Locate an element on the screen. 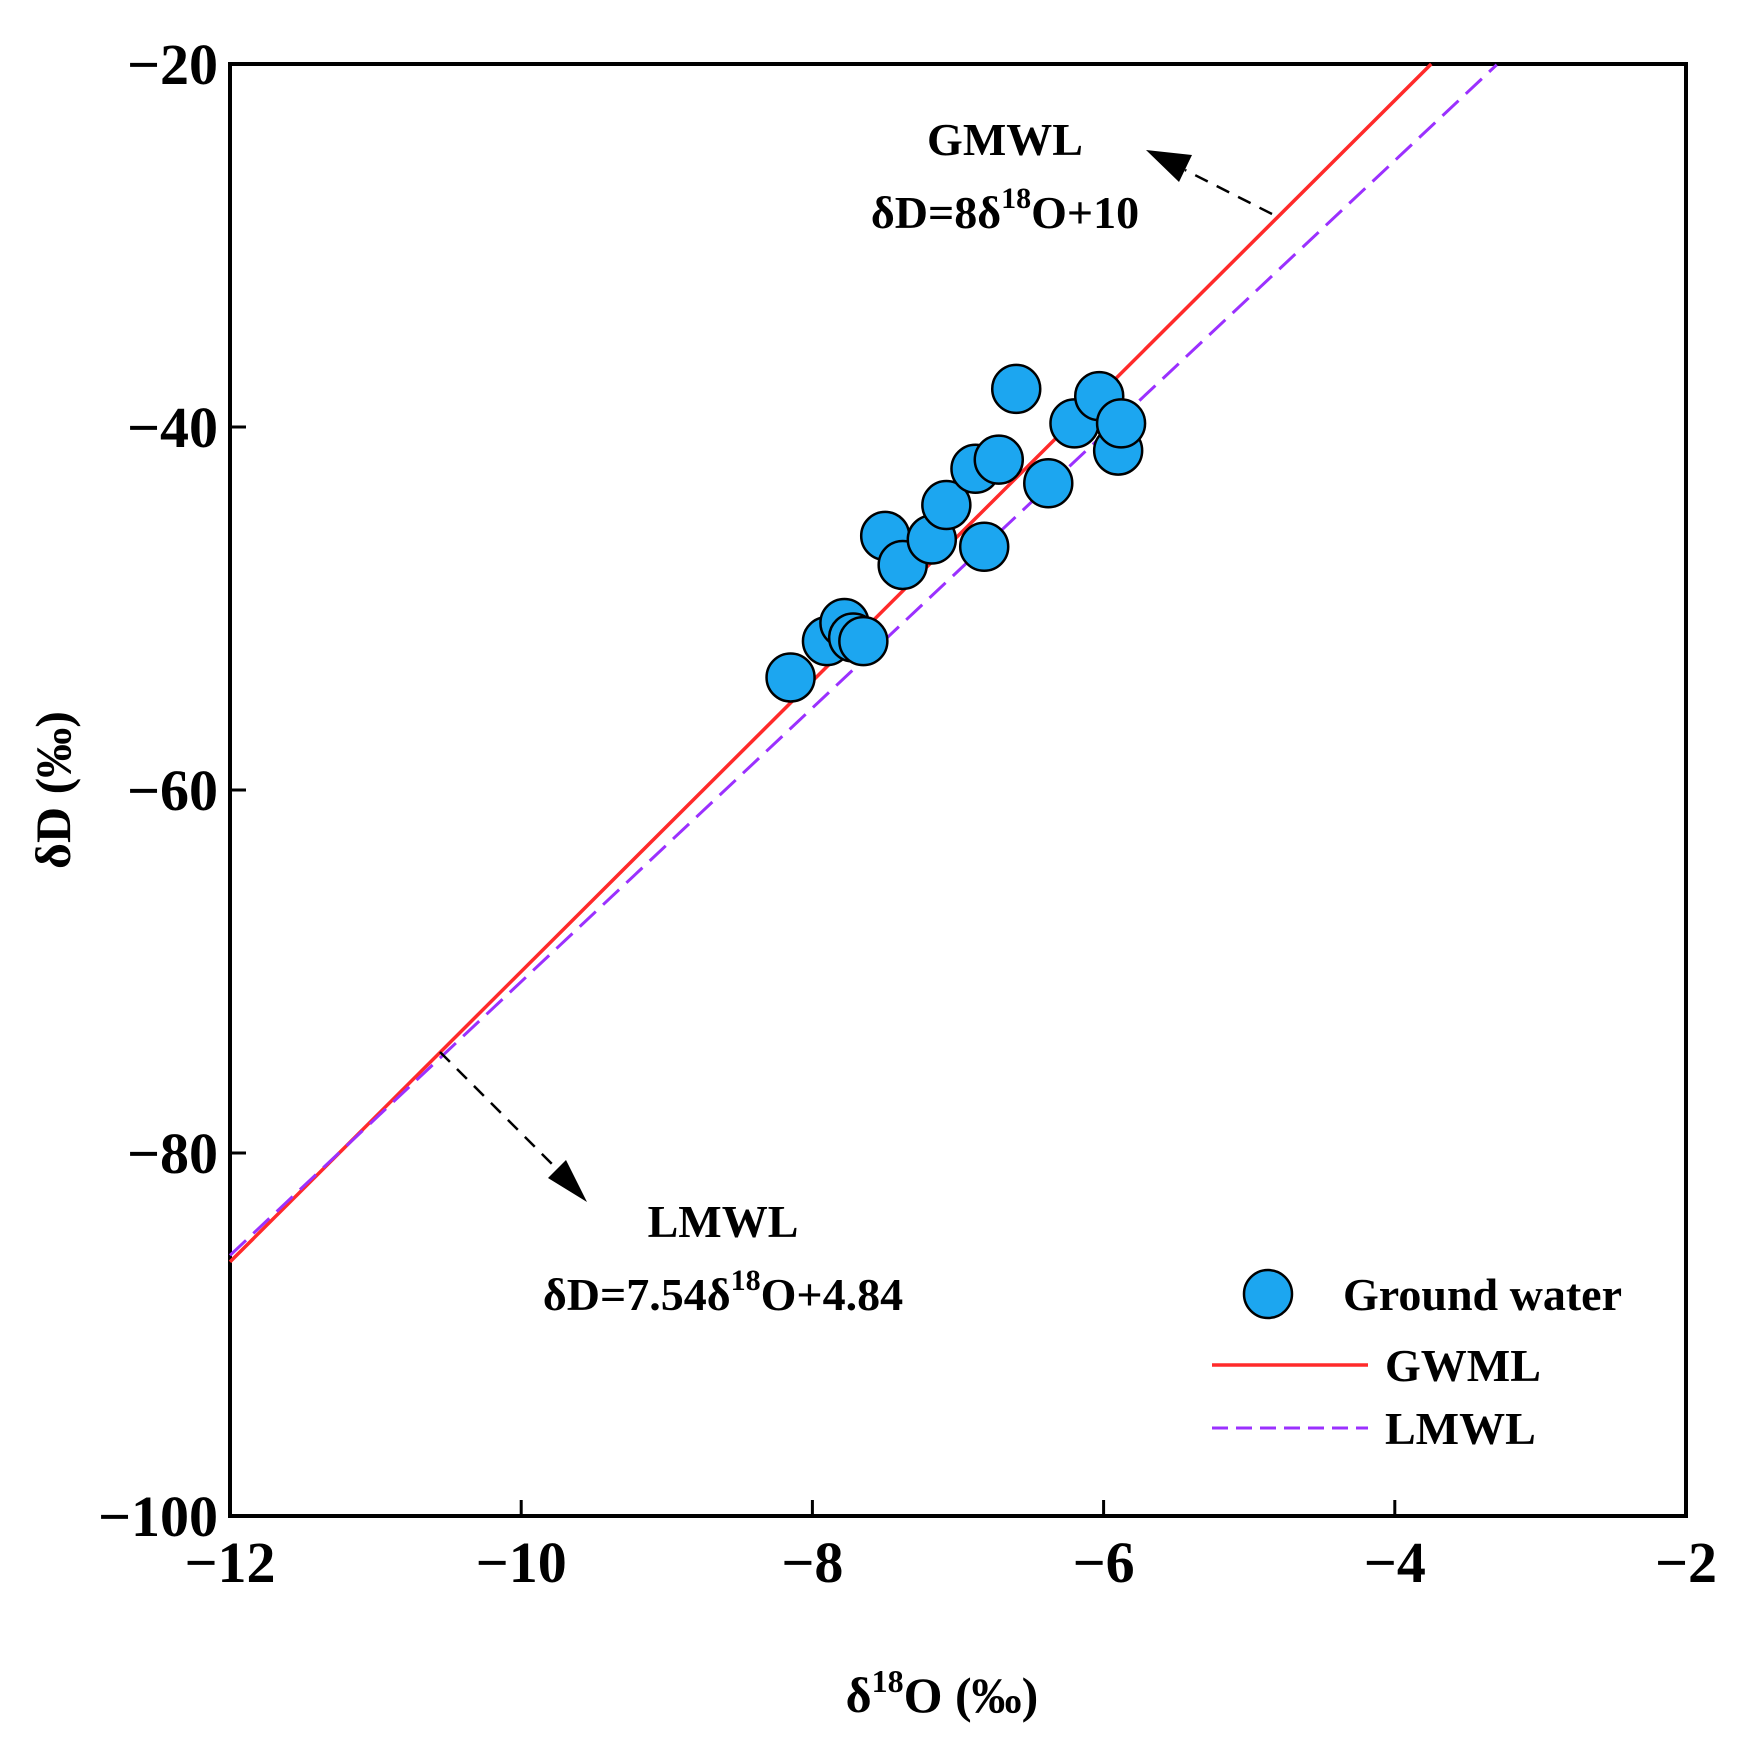 The width and height of the screenshot is (1738, 1741). x-tick-label: −6 is located at coordinates (1104, 1562).